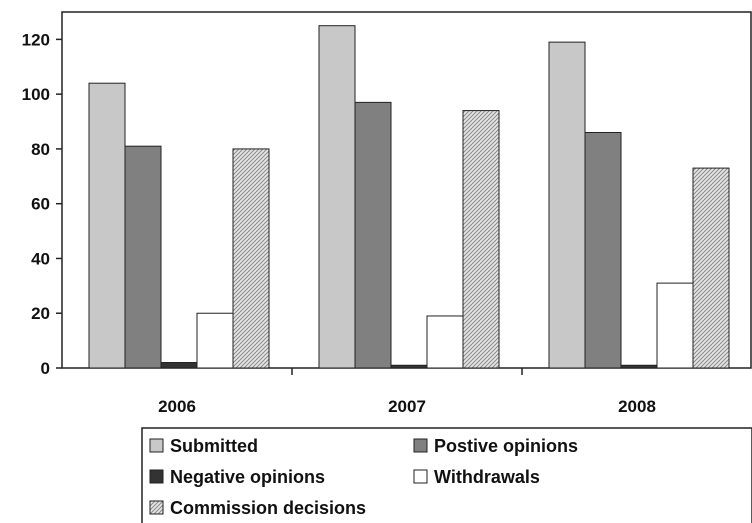 This screenshot has height=523, width=752. Describe the element at coordinates (445, 342) in the screenshot. I see `bar-withdrawals-2007` at that location.